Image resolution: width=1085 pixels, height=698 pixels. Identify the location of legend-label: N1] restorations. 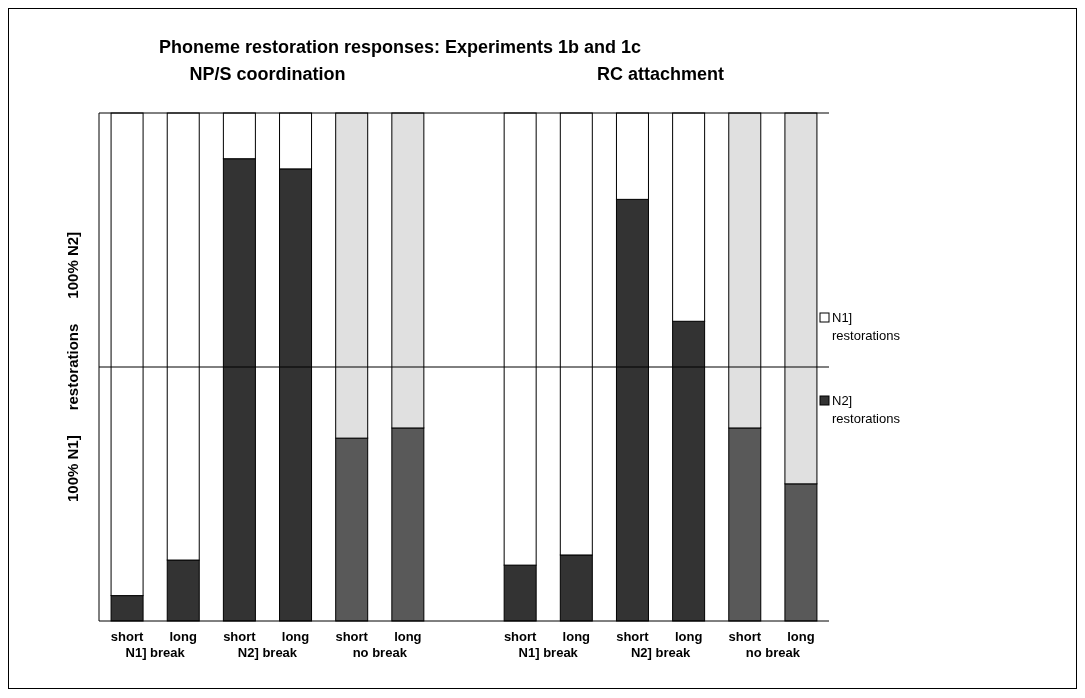
(866, 326).